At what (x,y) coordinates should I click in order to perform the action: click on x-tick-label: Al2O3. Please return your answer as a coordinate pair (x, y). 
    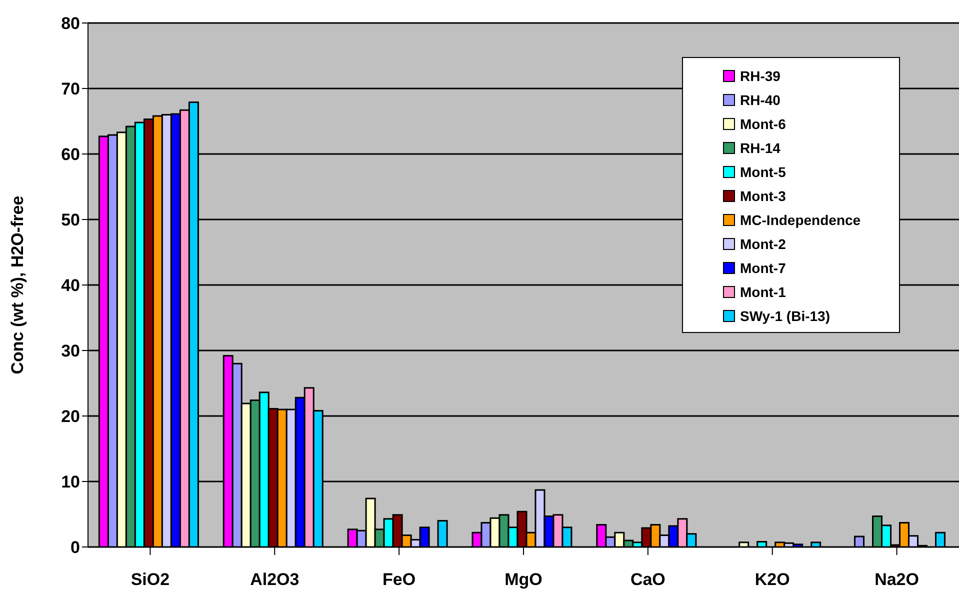
    Looking at the image, I should click on (275, 580).